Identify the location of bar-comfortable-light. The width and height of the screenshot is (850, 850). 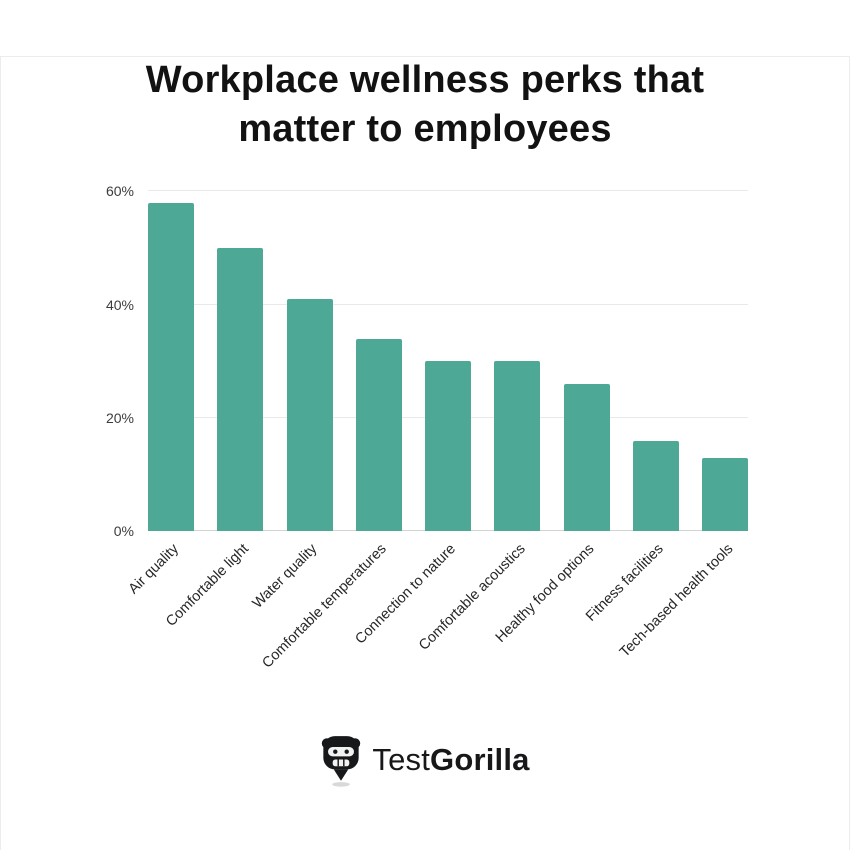
(240, 389).